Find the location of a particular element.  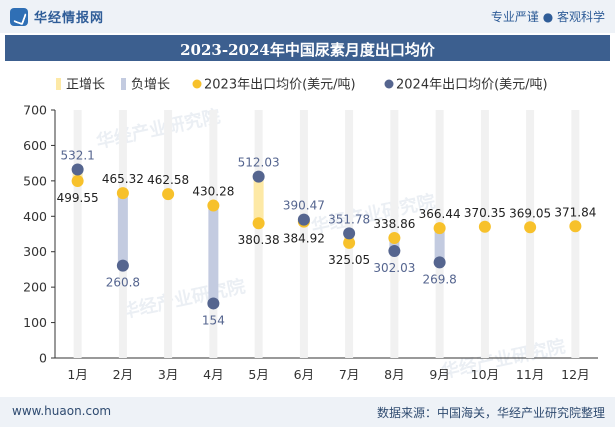

data-label: 371.84 is located at coordinates (575, 212).